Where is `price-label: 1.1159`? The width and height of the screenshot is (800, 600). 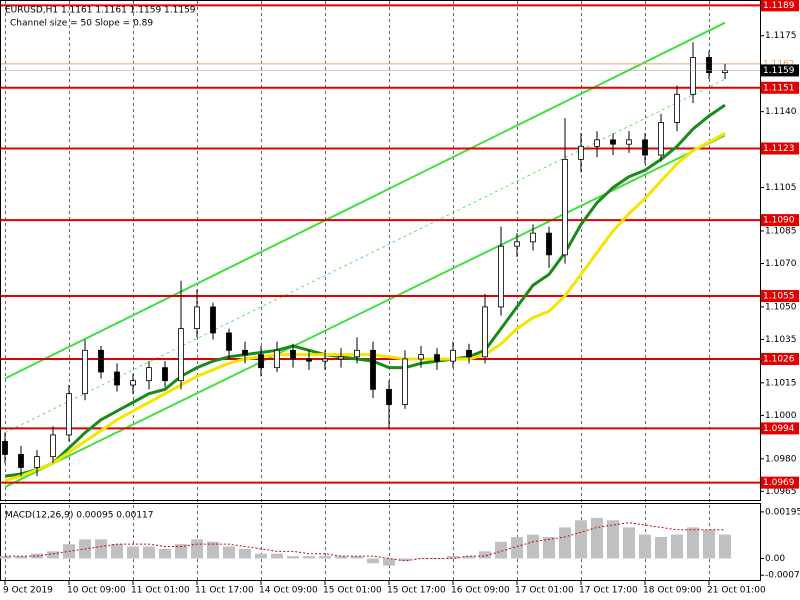
price-label: 1.1159 is located at coordinates (779, 71).